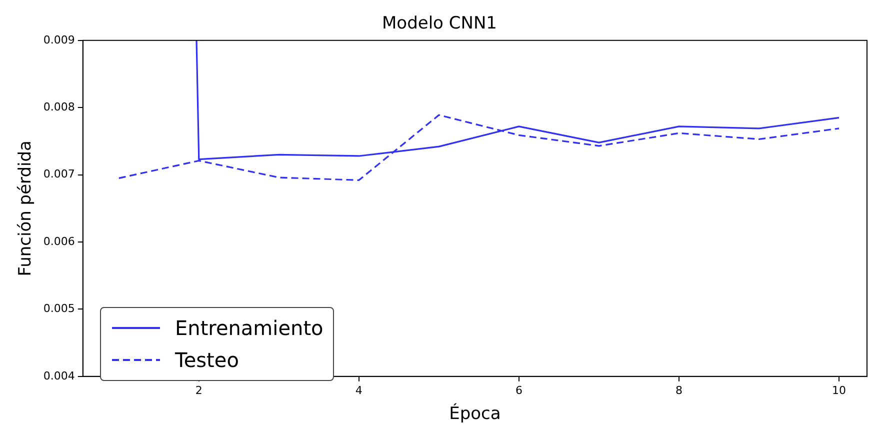  Describe the element at coordinates (59, 107) in the screenshot. I see `y-tick-label: 0.008` at that location.